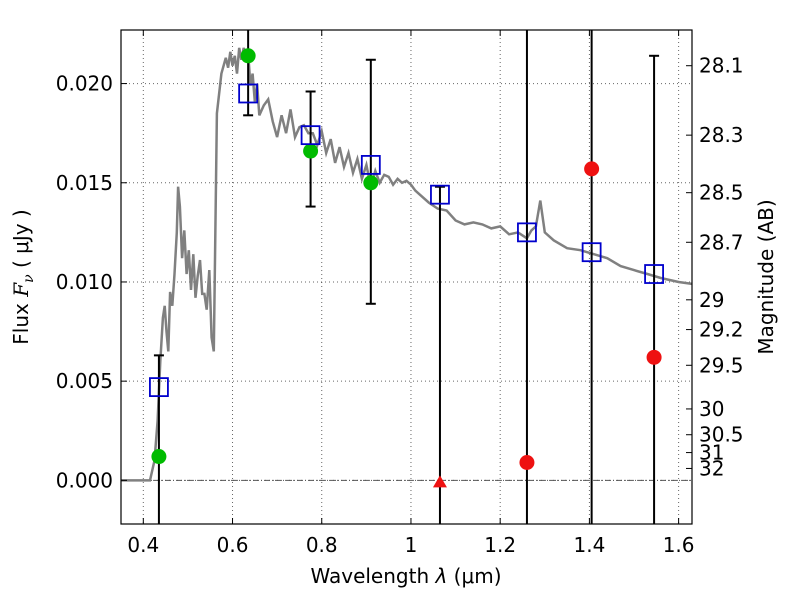  What do you see at coordinates (721, 193) in the screenshot?
I see `right-tick-label: 28.5` at bounding box center [721, 193].